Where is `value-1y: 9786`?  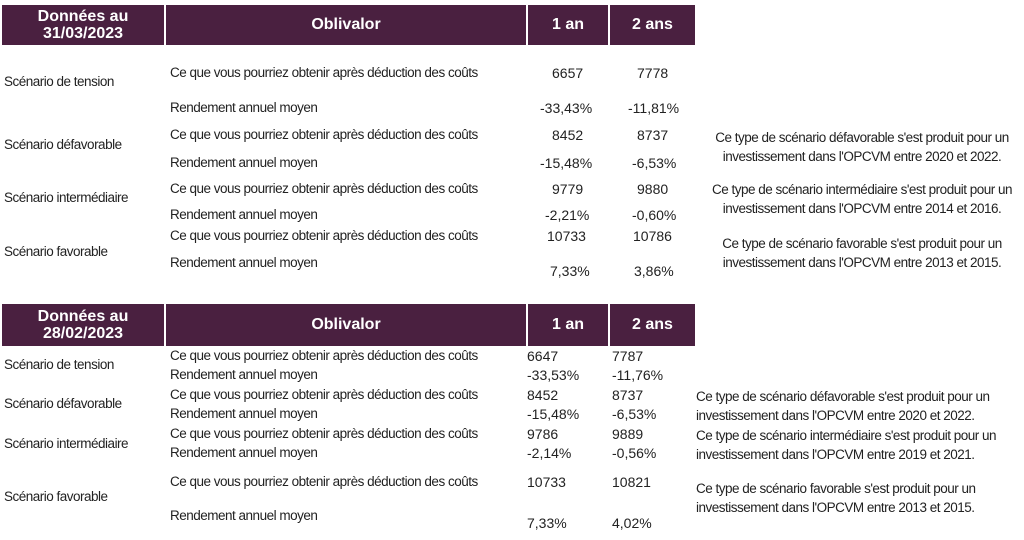 value-1y: 9786 is located at coordinates (543, 434).